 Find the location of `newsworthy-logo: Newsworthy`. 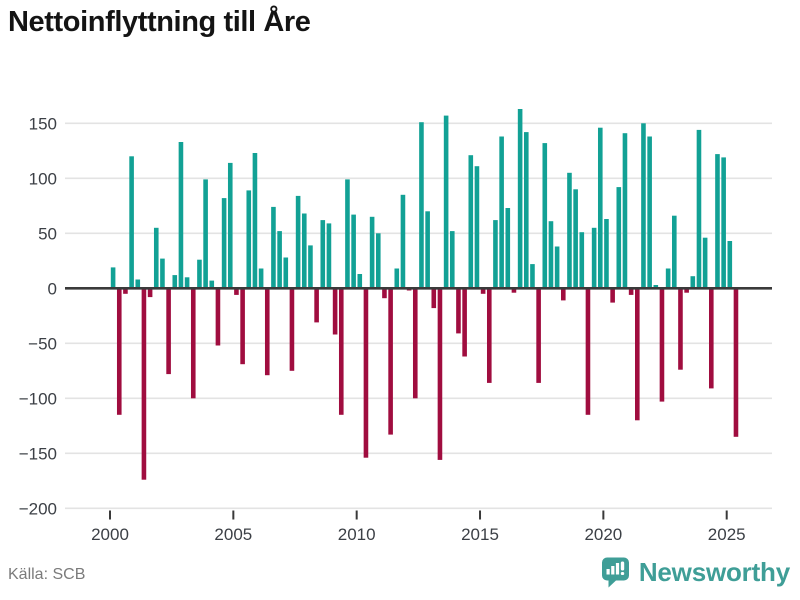

newsworthy-logo: Newsworthy is located at coordinates (695, 572).